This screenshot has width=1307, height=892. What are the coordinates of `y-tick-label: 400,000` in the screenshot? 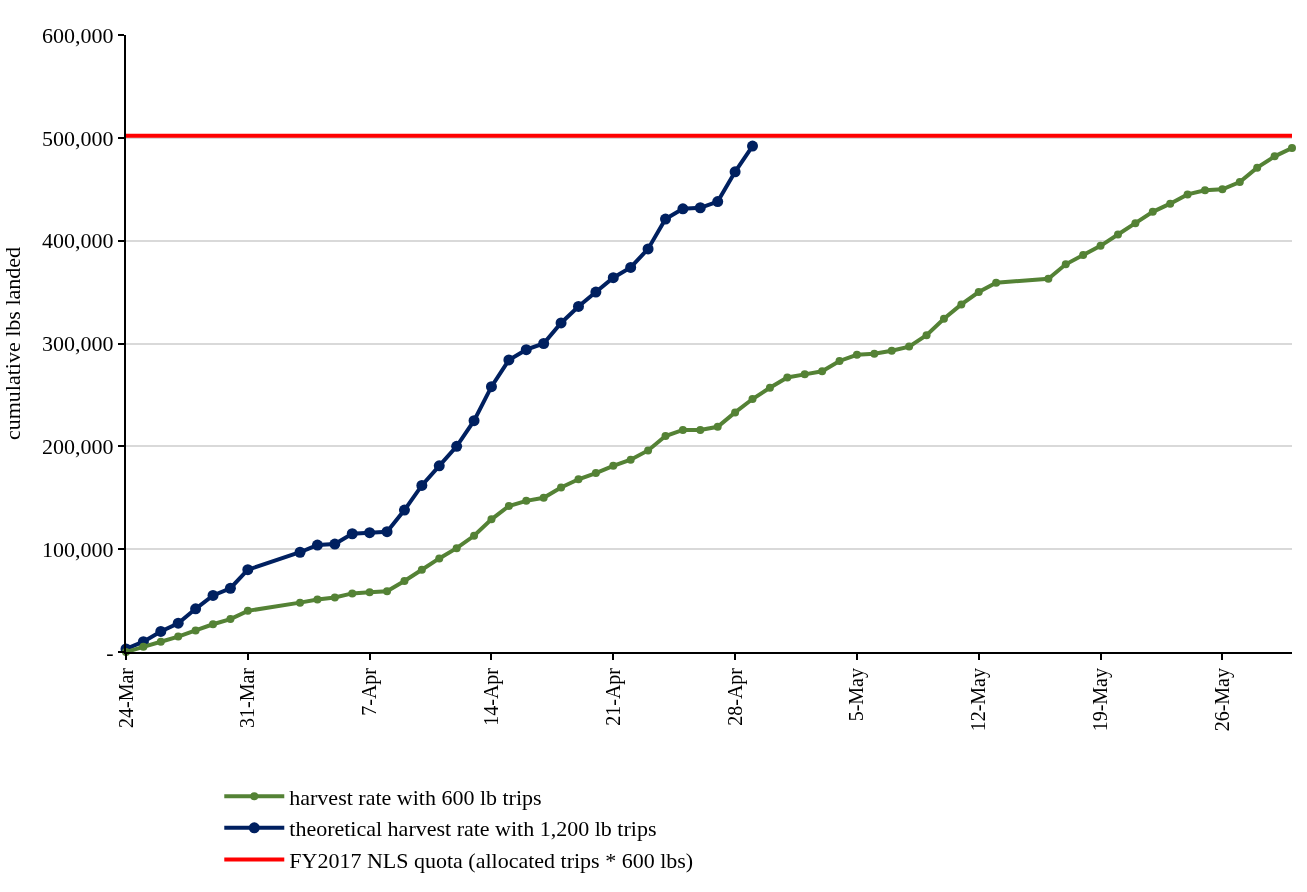 It's located at (78, 241).